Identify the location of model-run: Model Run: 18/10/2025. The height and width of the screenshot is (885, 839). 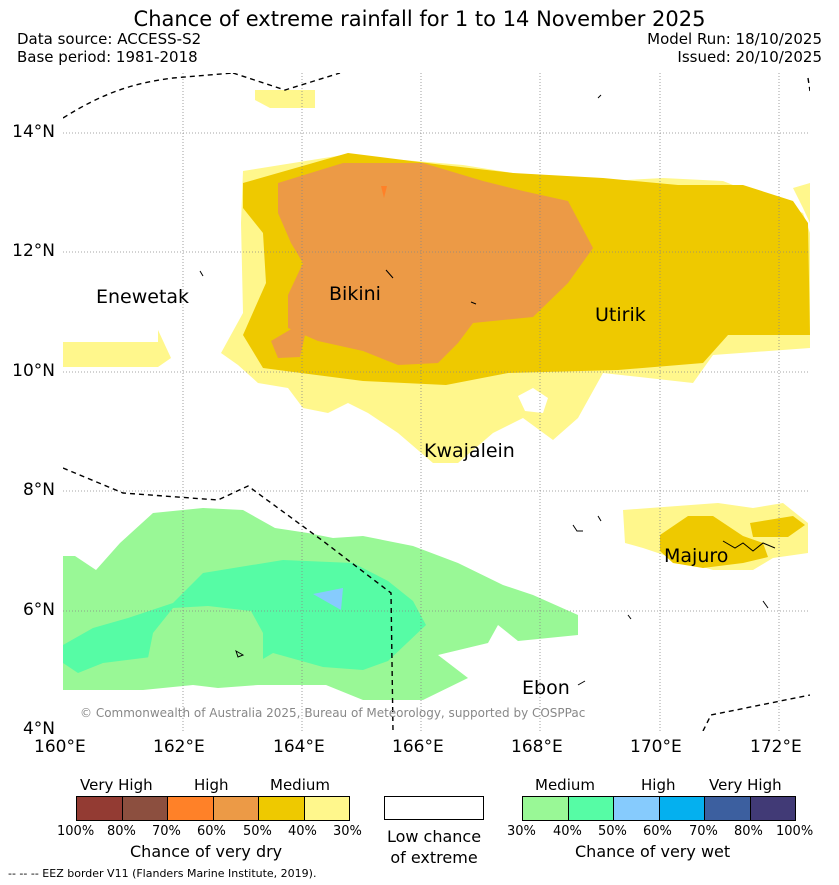
(734, 39).